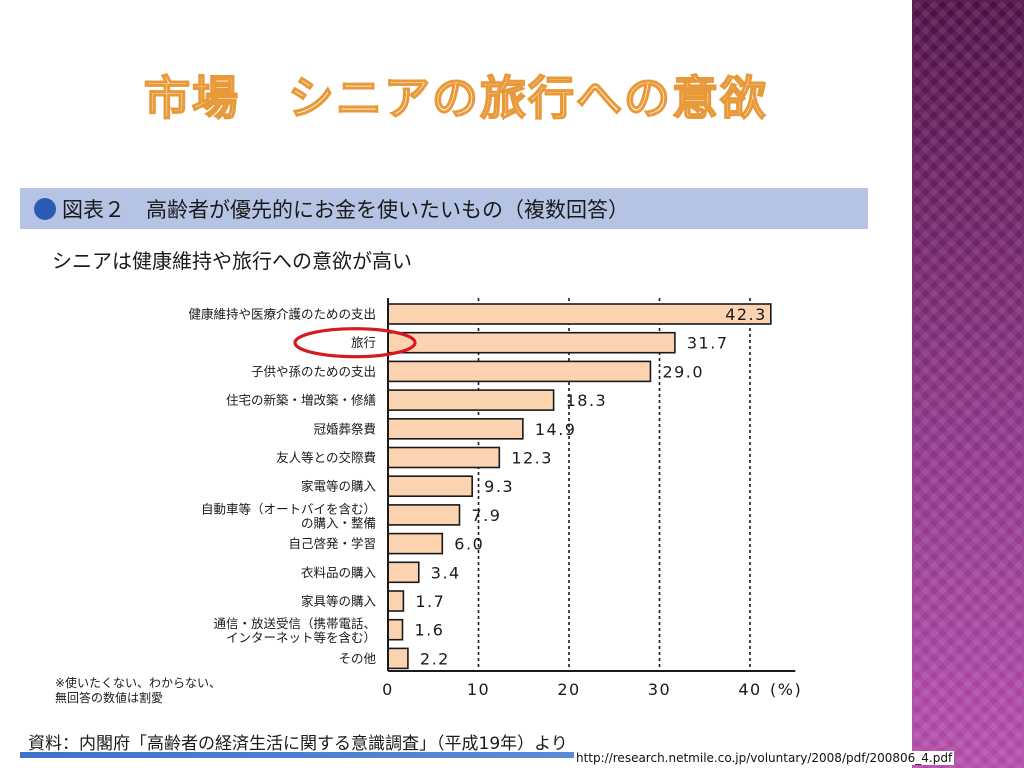  Describe the element at coordinates (435, 658) in the screenshot. I see `value-label: 2.2` at that location.